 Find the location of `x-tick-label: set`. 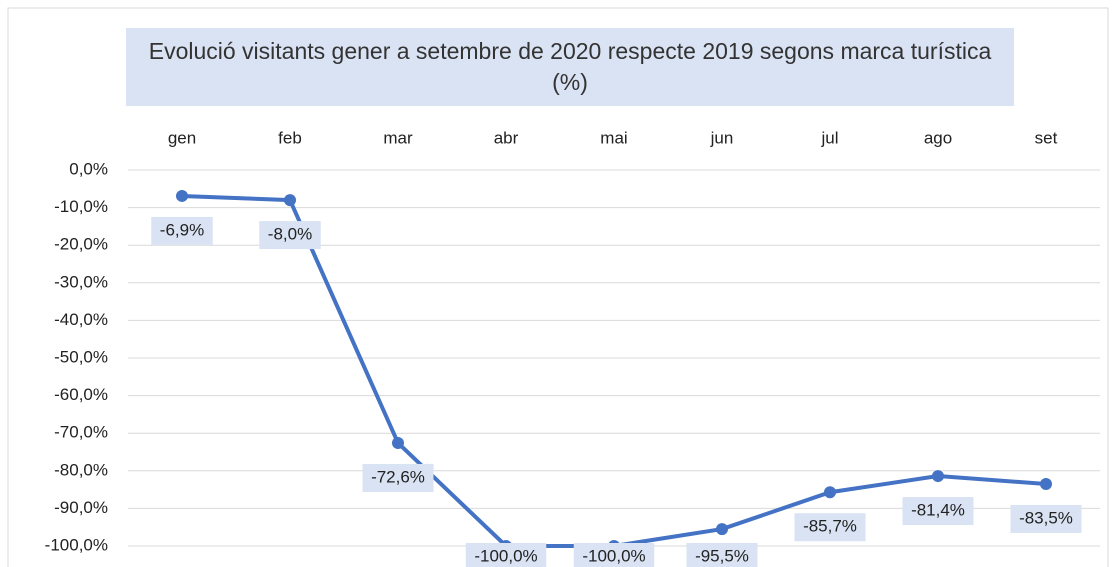

x-tick-label: set is located at coordinates (1046, 137).